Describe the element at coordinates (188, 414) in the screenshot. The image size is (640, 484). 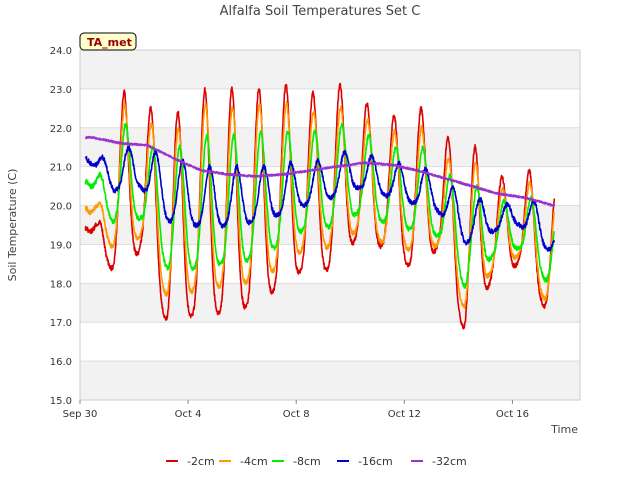
I see `x-tick-label: Oct 4` at that location.